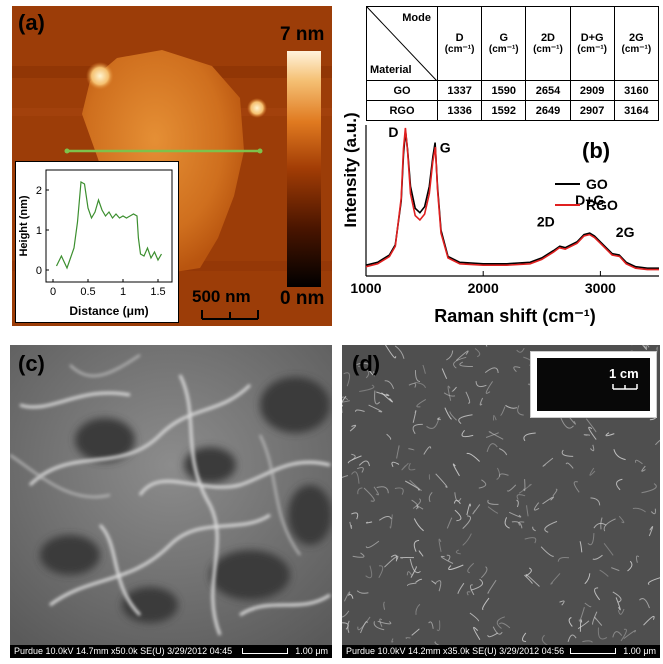 The width and height of the screenshot is (663, 664). I want to click on inset-y-tick-label: 0, so click(39, 271).